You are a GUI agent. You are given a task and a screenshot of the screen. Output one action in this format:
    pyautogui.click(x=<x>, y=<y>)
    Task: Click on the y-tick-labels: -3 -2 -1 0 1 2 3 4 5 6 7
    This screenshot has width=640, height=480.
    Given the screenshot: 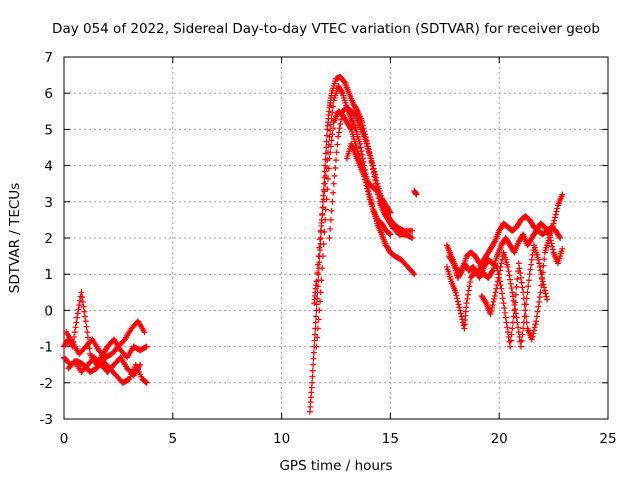 What is the action you would take?
    pyautogui.click(x=46, y=239)
    